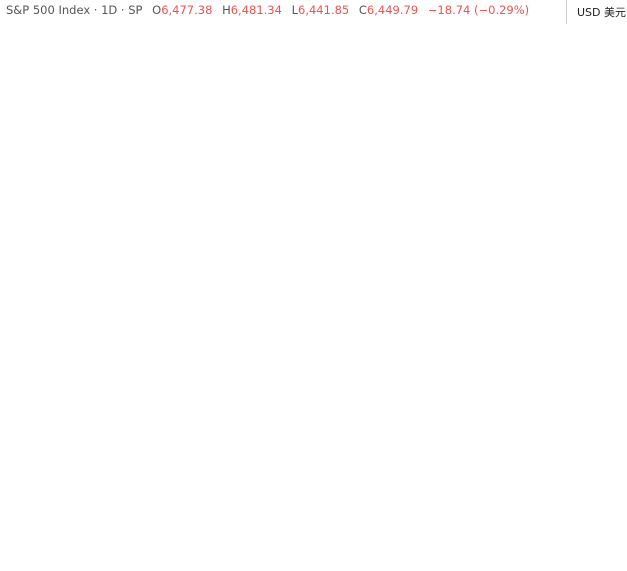 This screenshot has width=627, height=571. I want to click on x-tick-label: Sep, so click(212, 557).